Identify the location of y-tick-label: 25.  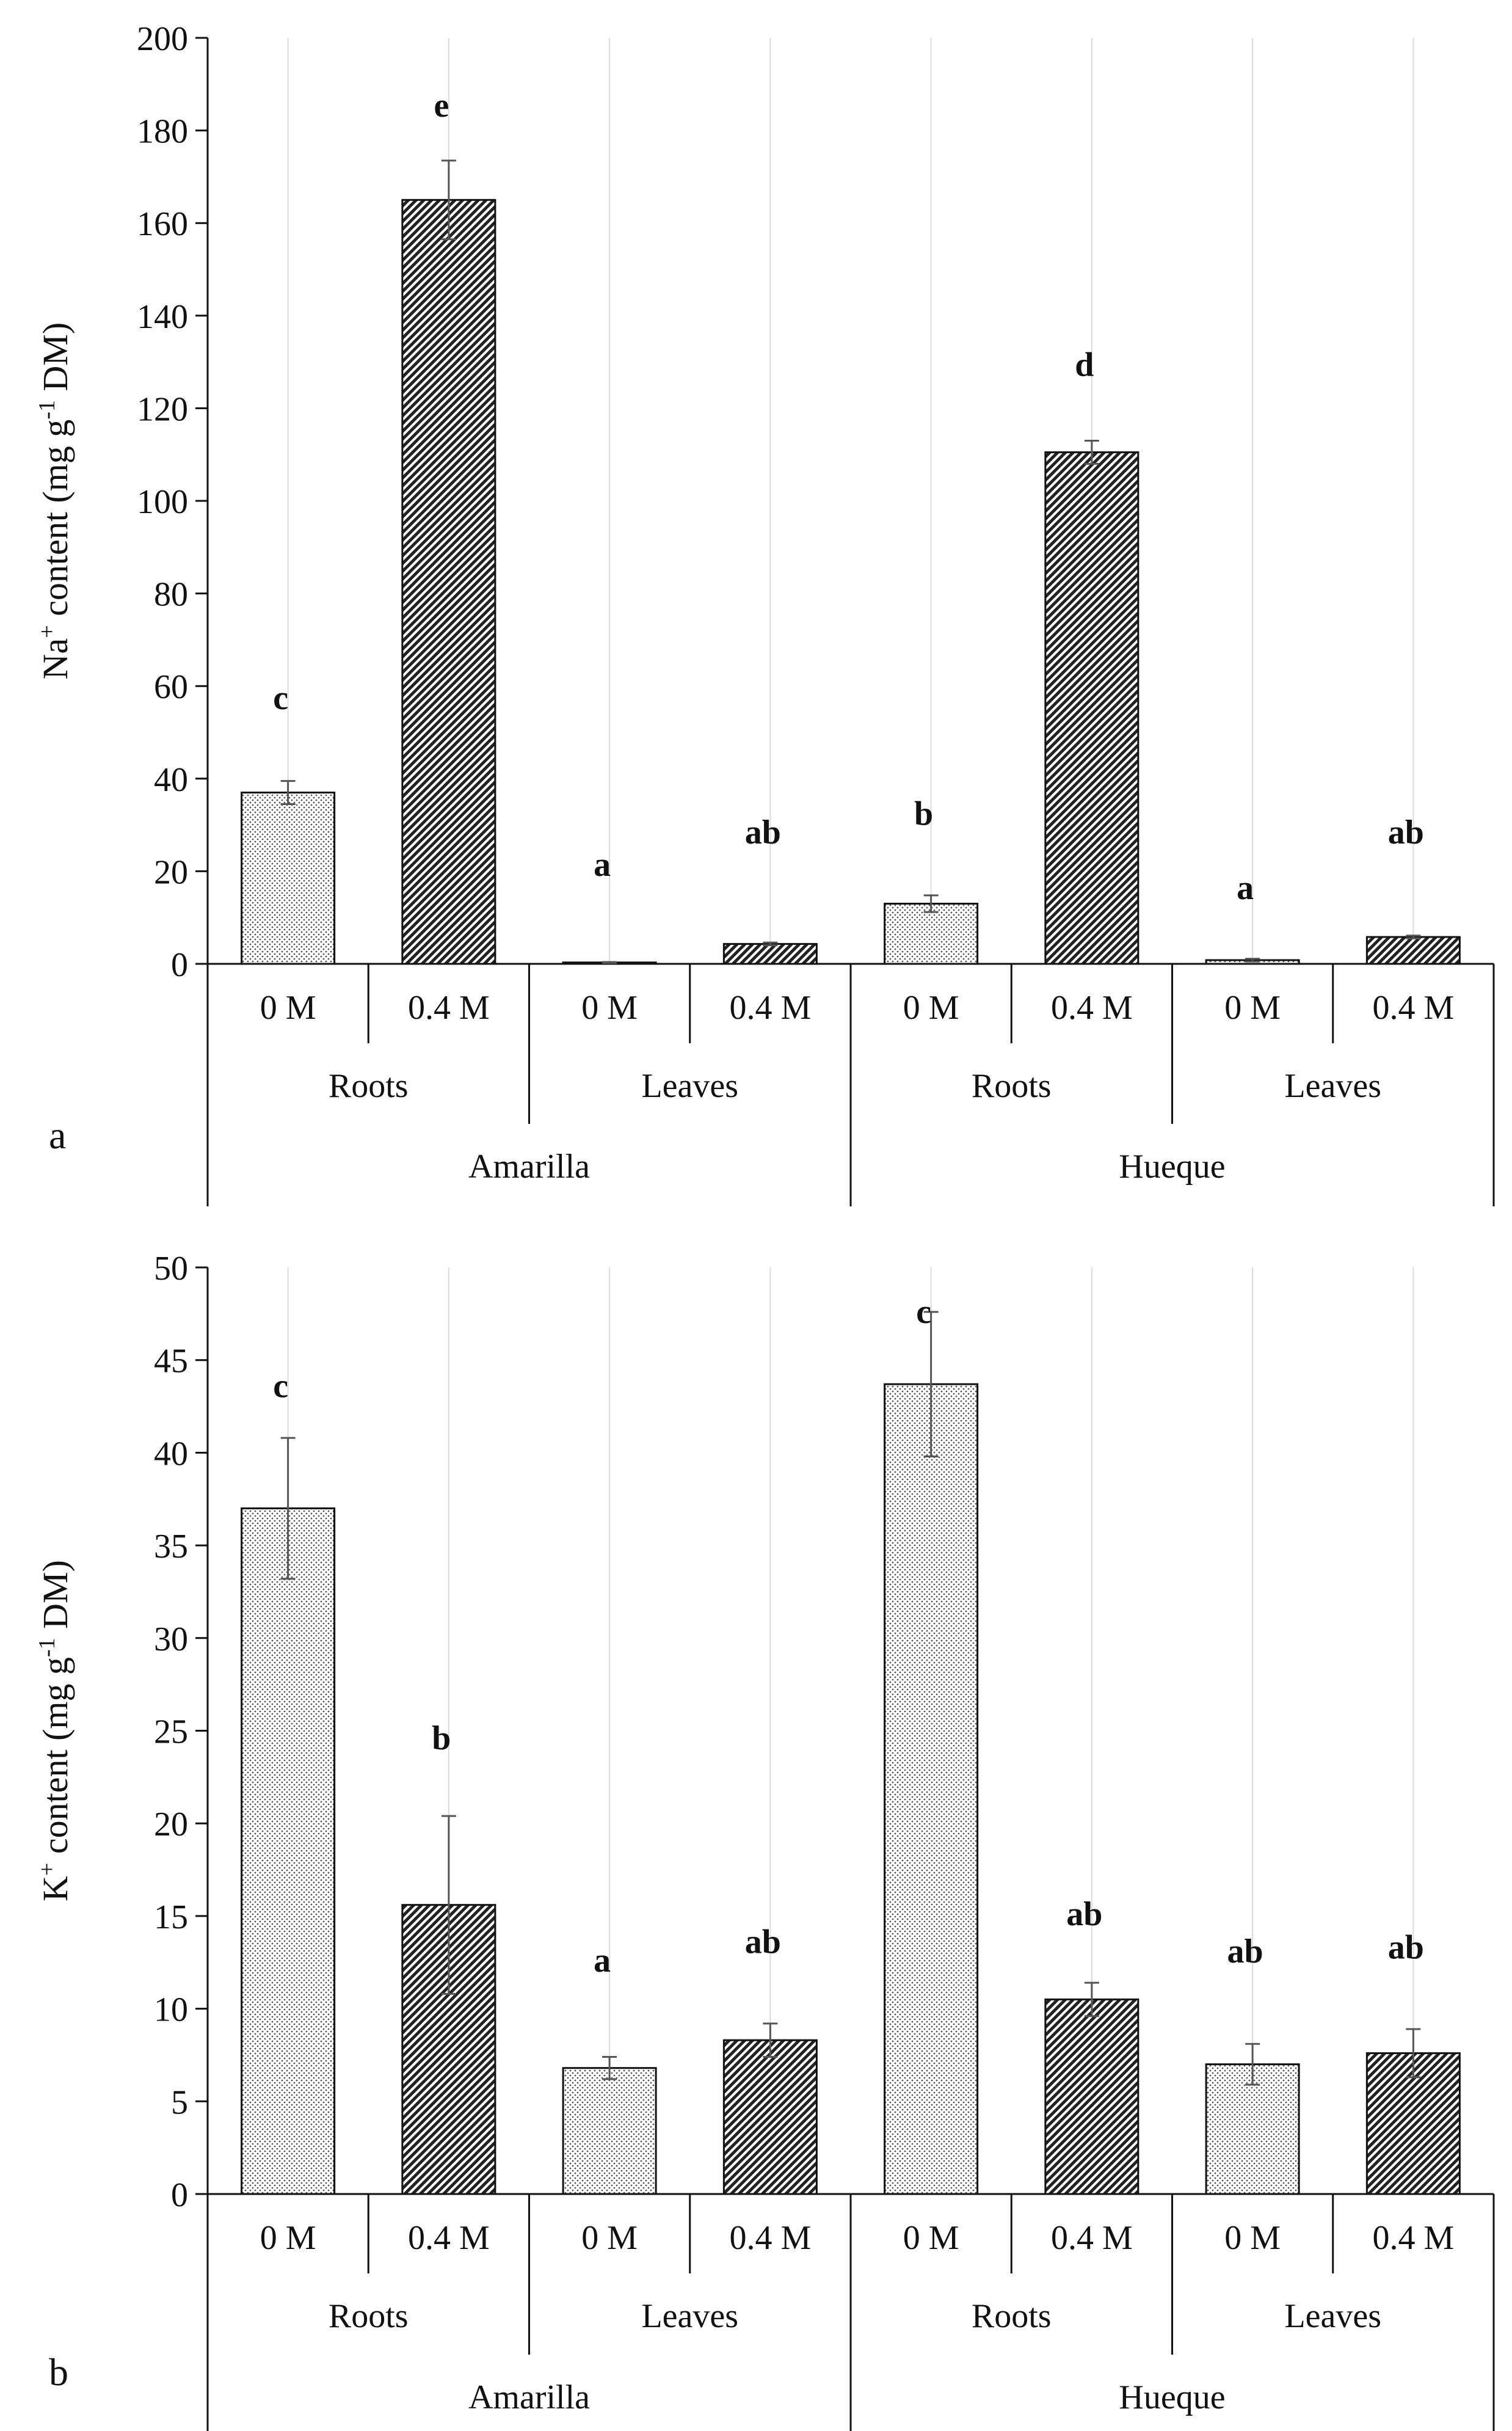
(171, 1732).